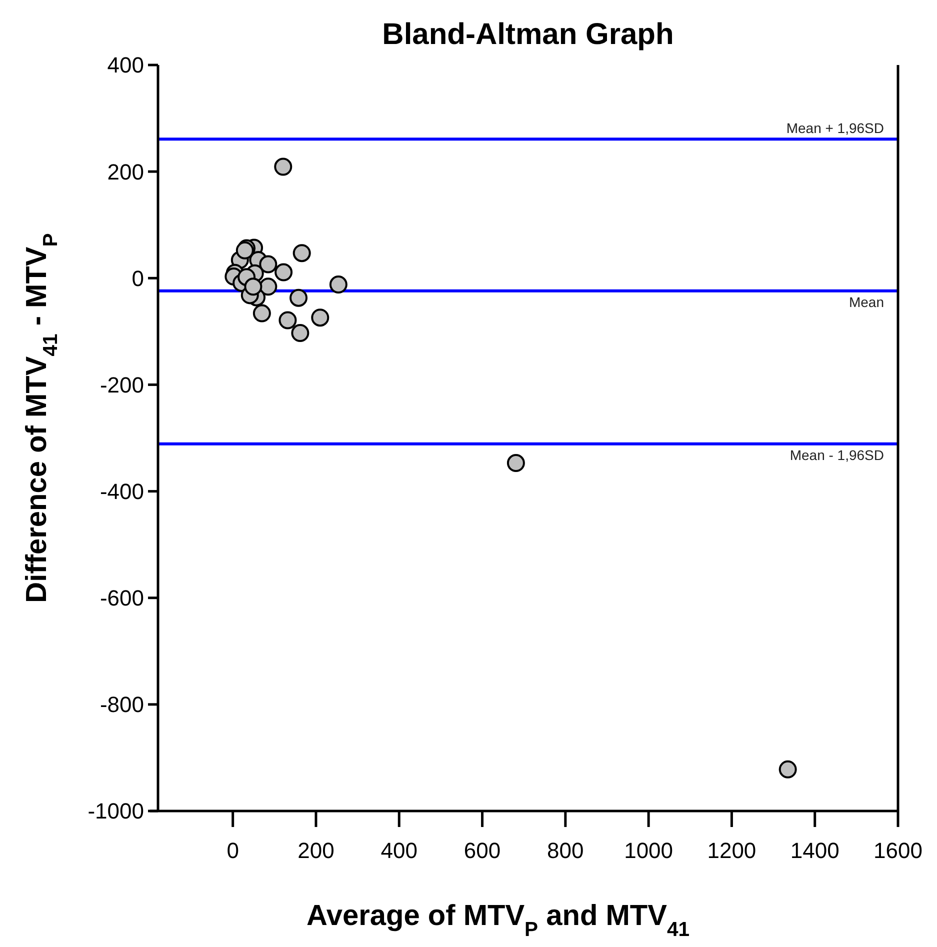 The image size is (937, 947). What do you see at coordinates (565, 850) in the screenshot?
I see `x-tick-label: 800` at bounding box center [565, 850].